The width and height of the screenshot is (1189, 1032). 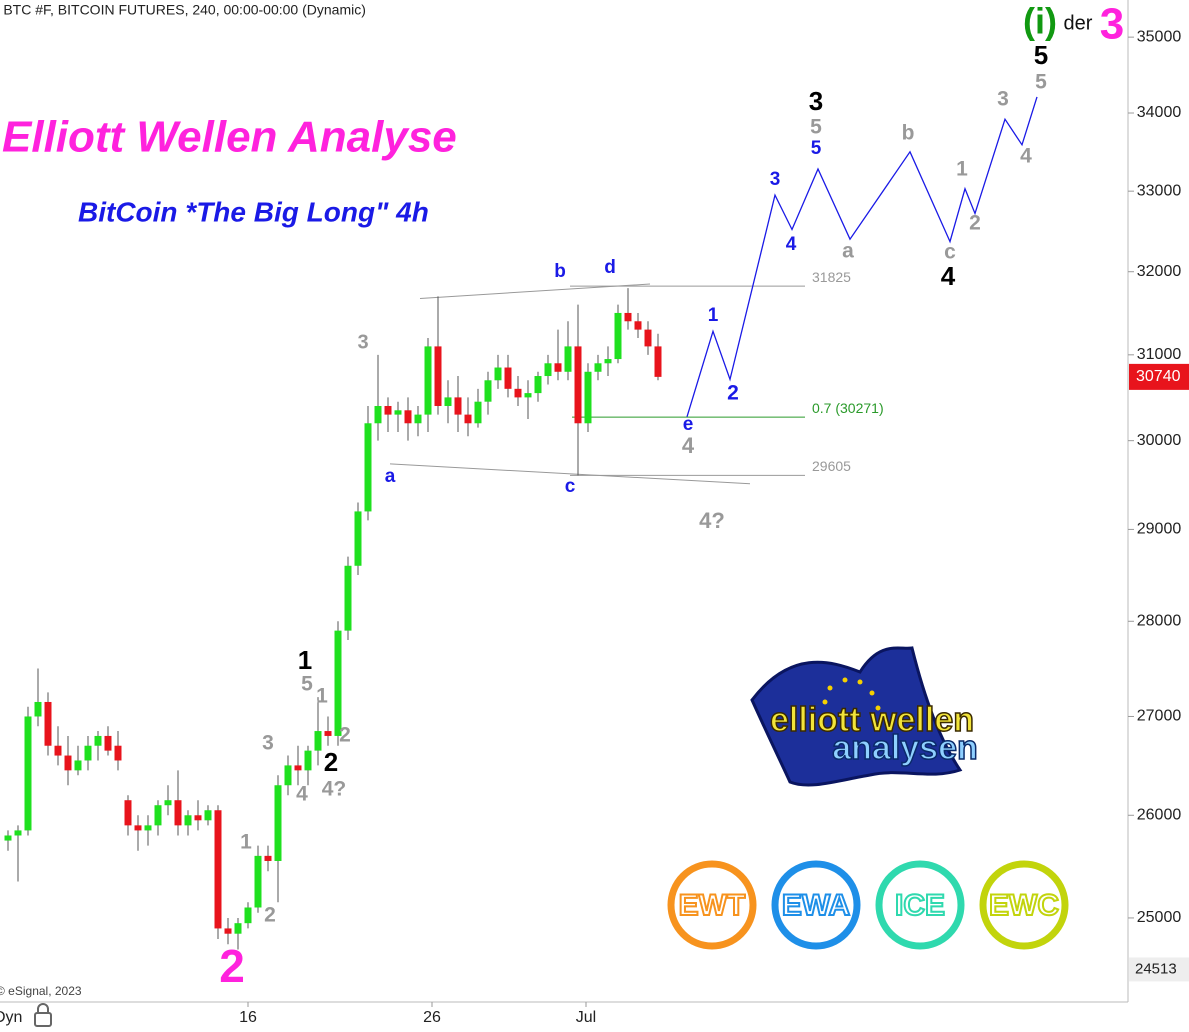 I want to click on last-price-label: 30740, so click(x=1158, y=376).